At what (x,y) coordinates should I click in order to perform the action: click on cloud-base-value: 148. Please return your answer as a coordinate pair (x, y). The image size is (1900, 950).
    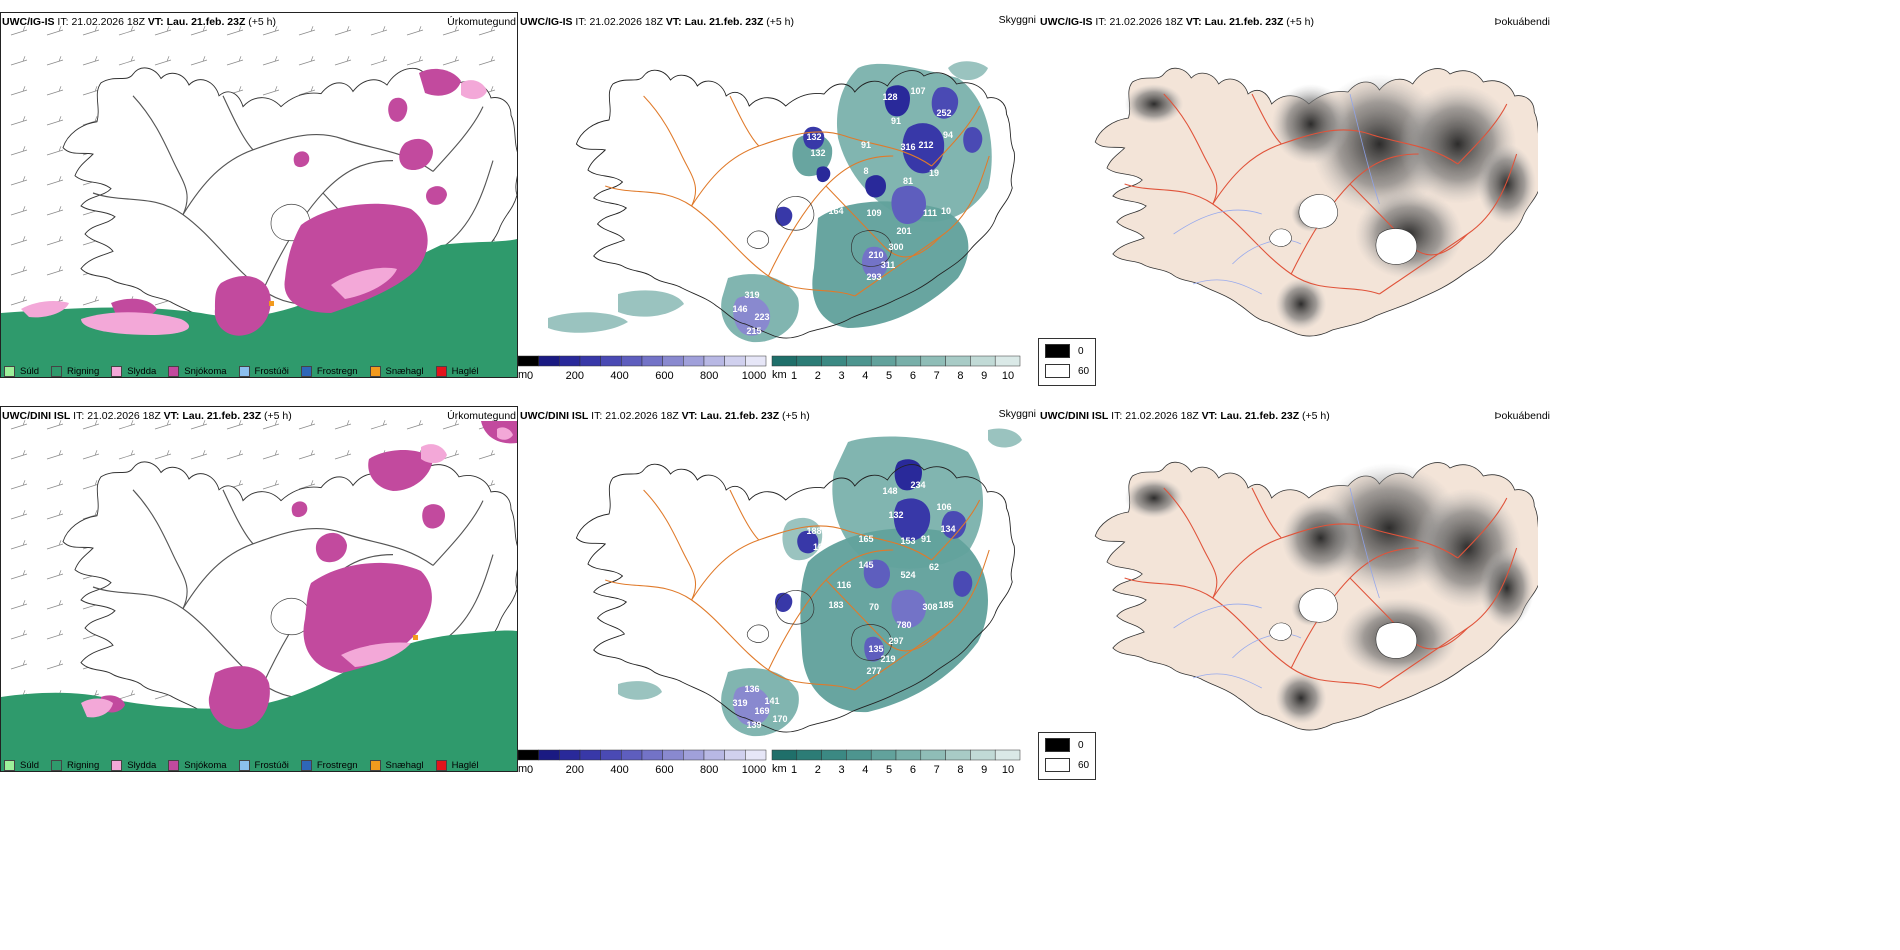
    Looking at the image, I should click on (889, 491).